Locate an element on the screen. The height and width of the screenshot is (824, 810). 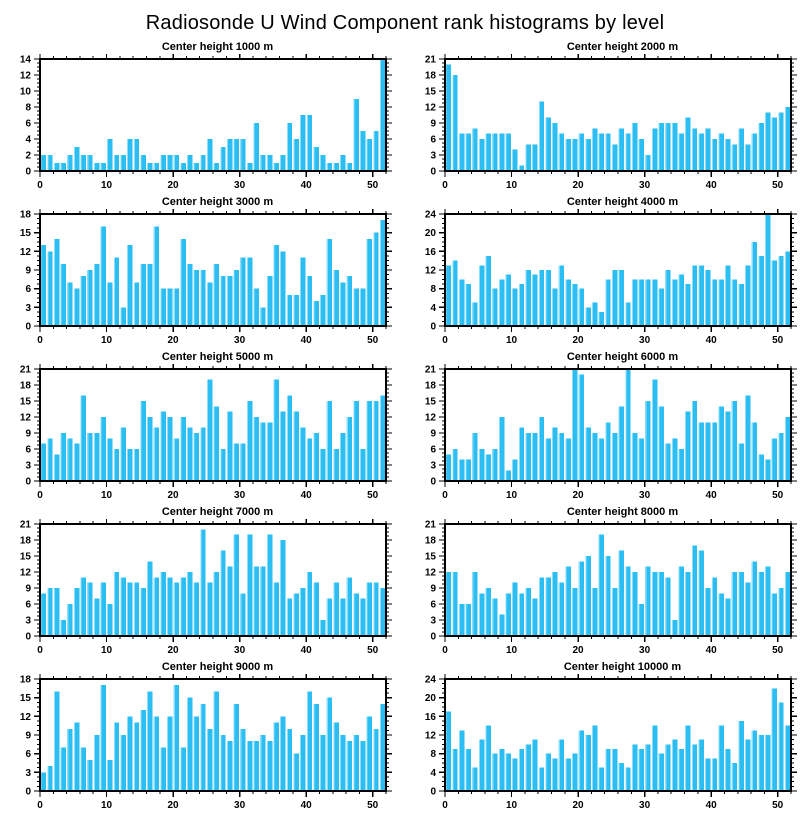
y-tick-label: 15 is located at coordinates (431, 557).